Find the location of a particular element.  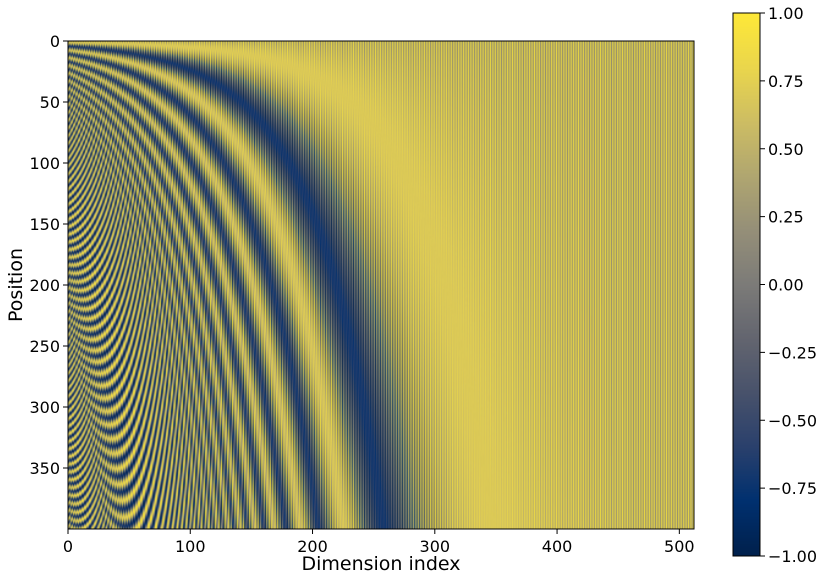

colorbar-tick-label: −1.00 is located at coordinates (792, 556).